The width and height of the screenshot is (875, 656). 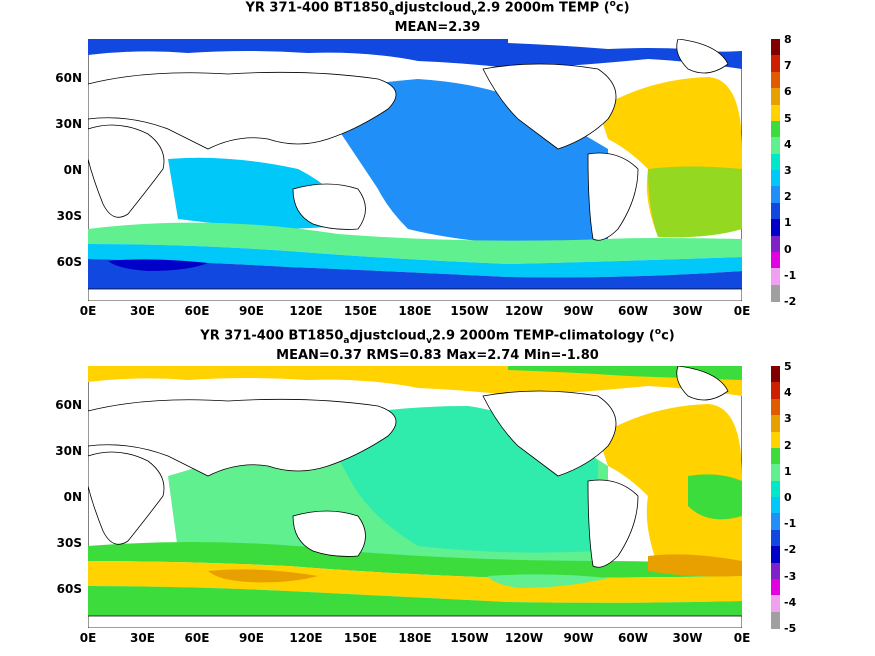 What do you see at coordinates (687, 638) in the screenshot?
I see `lon-label-30w-11-bottom: 30W` at bounding box center [687, 638].